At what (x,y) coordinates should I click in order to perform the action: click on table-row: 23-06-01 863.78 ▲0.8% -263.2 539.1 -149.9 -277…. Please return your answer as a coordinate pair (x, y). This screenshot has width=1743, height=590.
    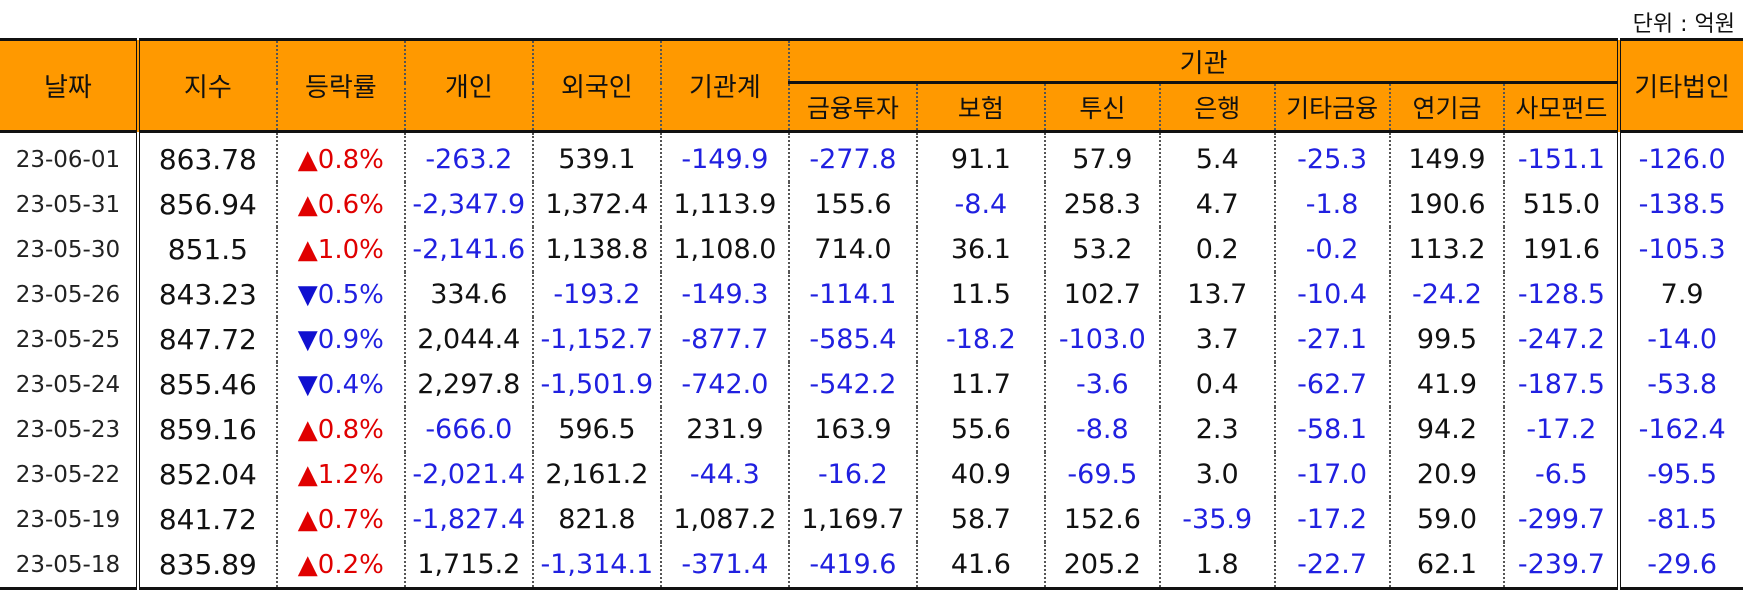
    Looking at the image, I should click on (871, 156).